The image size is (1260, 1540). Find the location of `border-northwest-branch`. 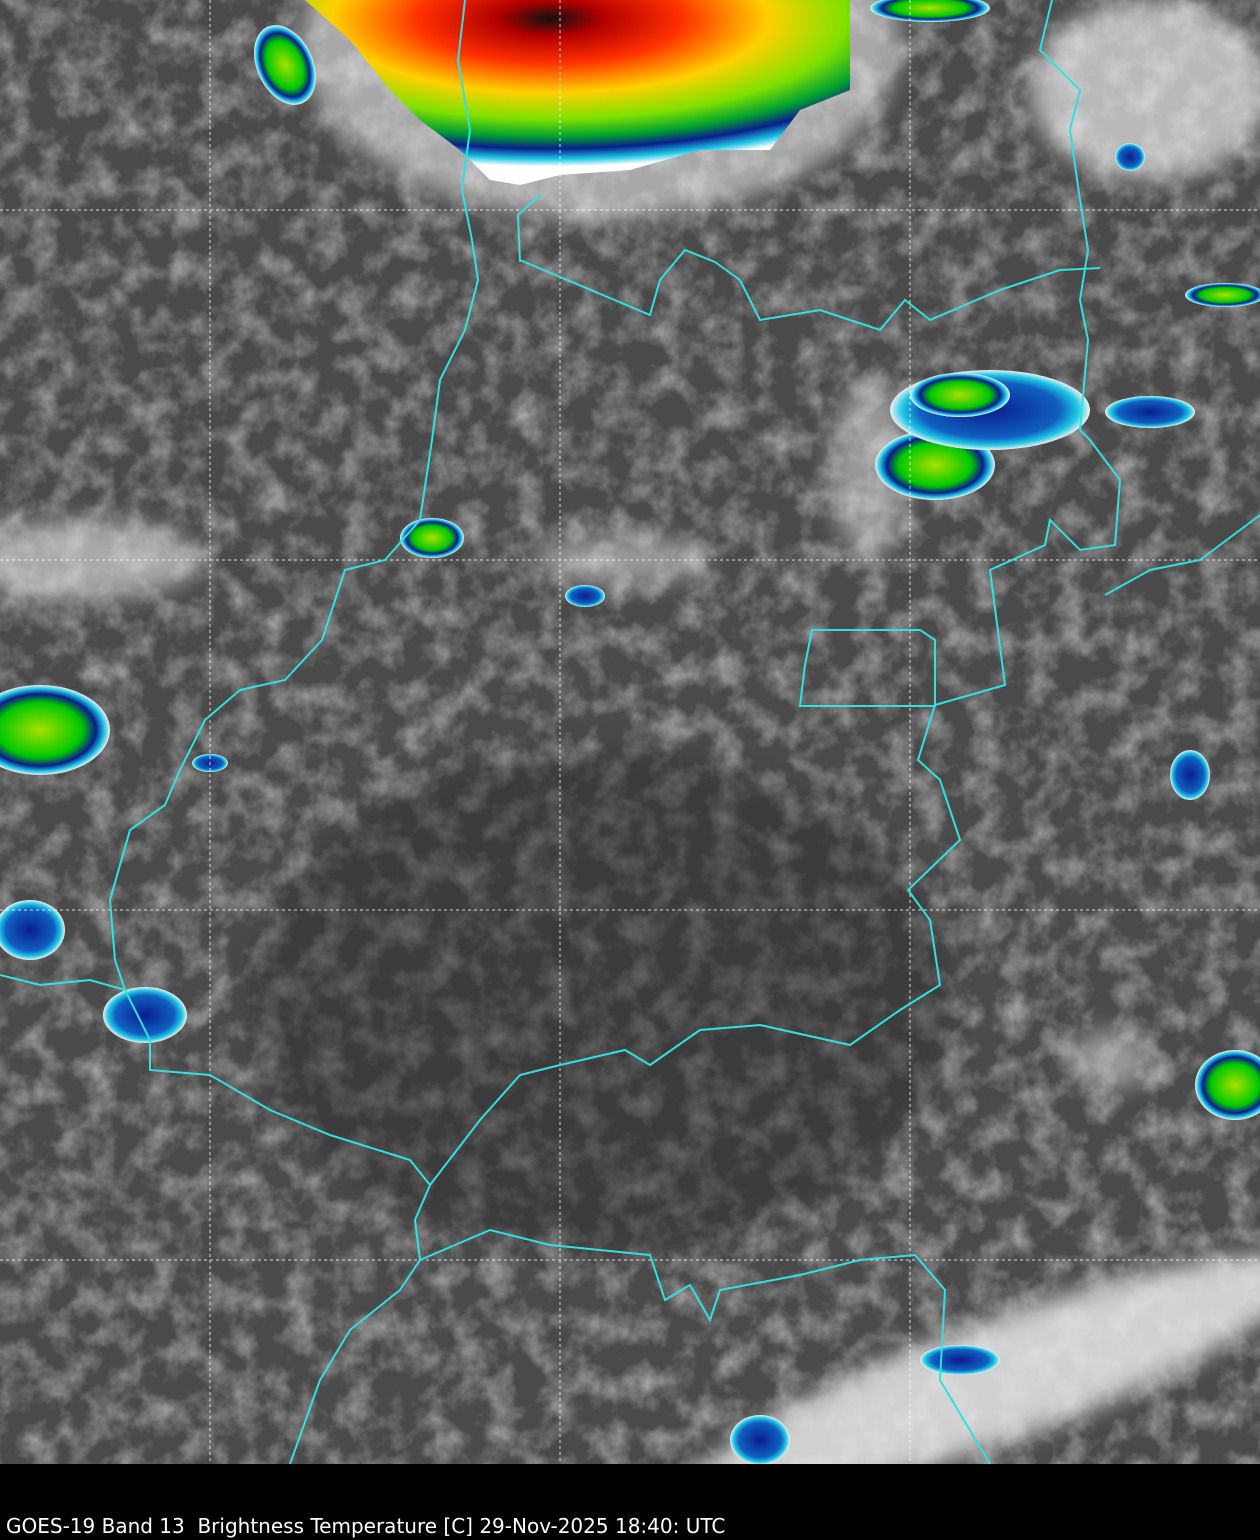

border-northwest-branch is located at coordinates (528, 228).